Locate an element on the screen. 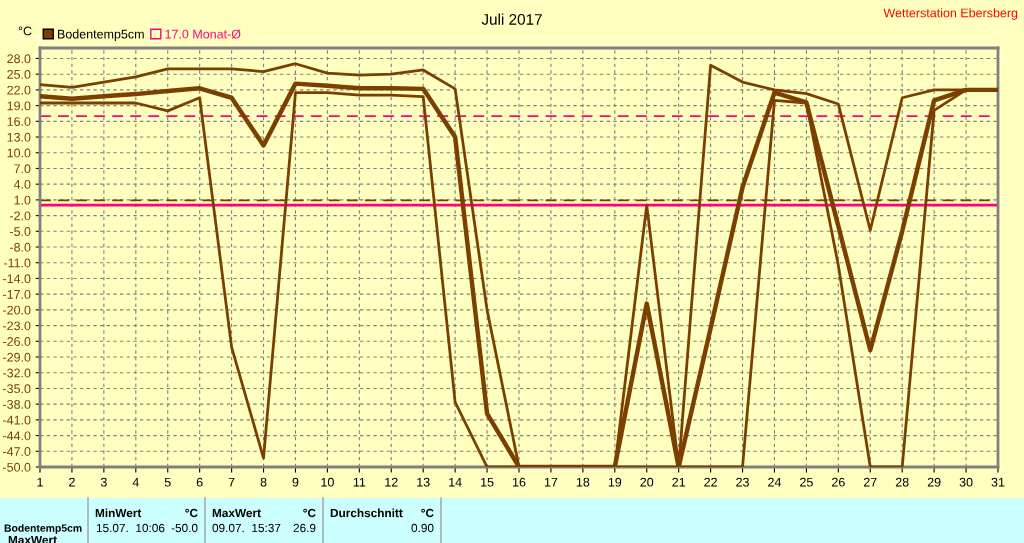 The image size is (1024, 543). y-tick-label: 19.0 is located at coordinates (19, 106).